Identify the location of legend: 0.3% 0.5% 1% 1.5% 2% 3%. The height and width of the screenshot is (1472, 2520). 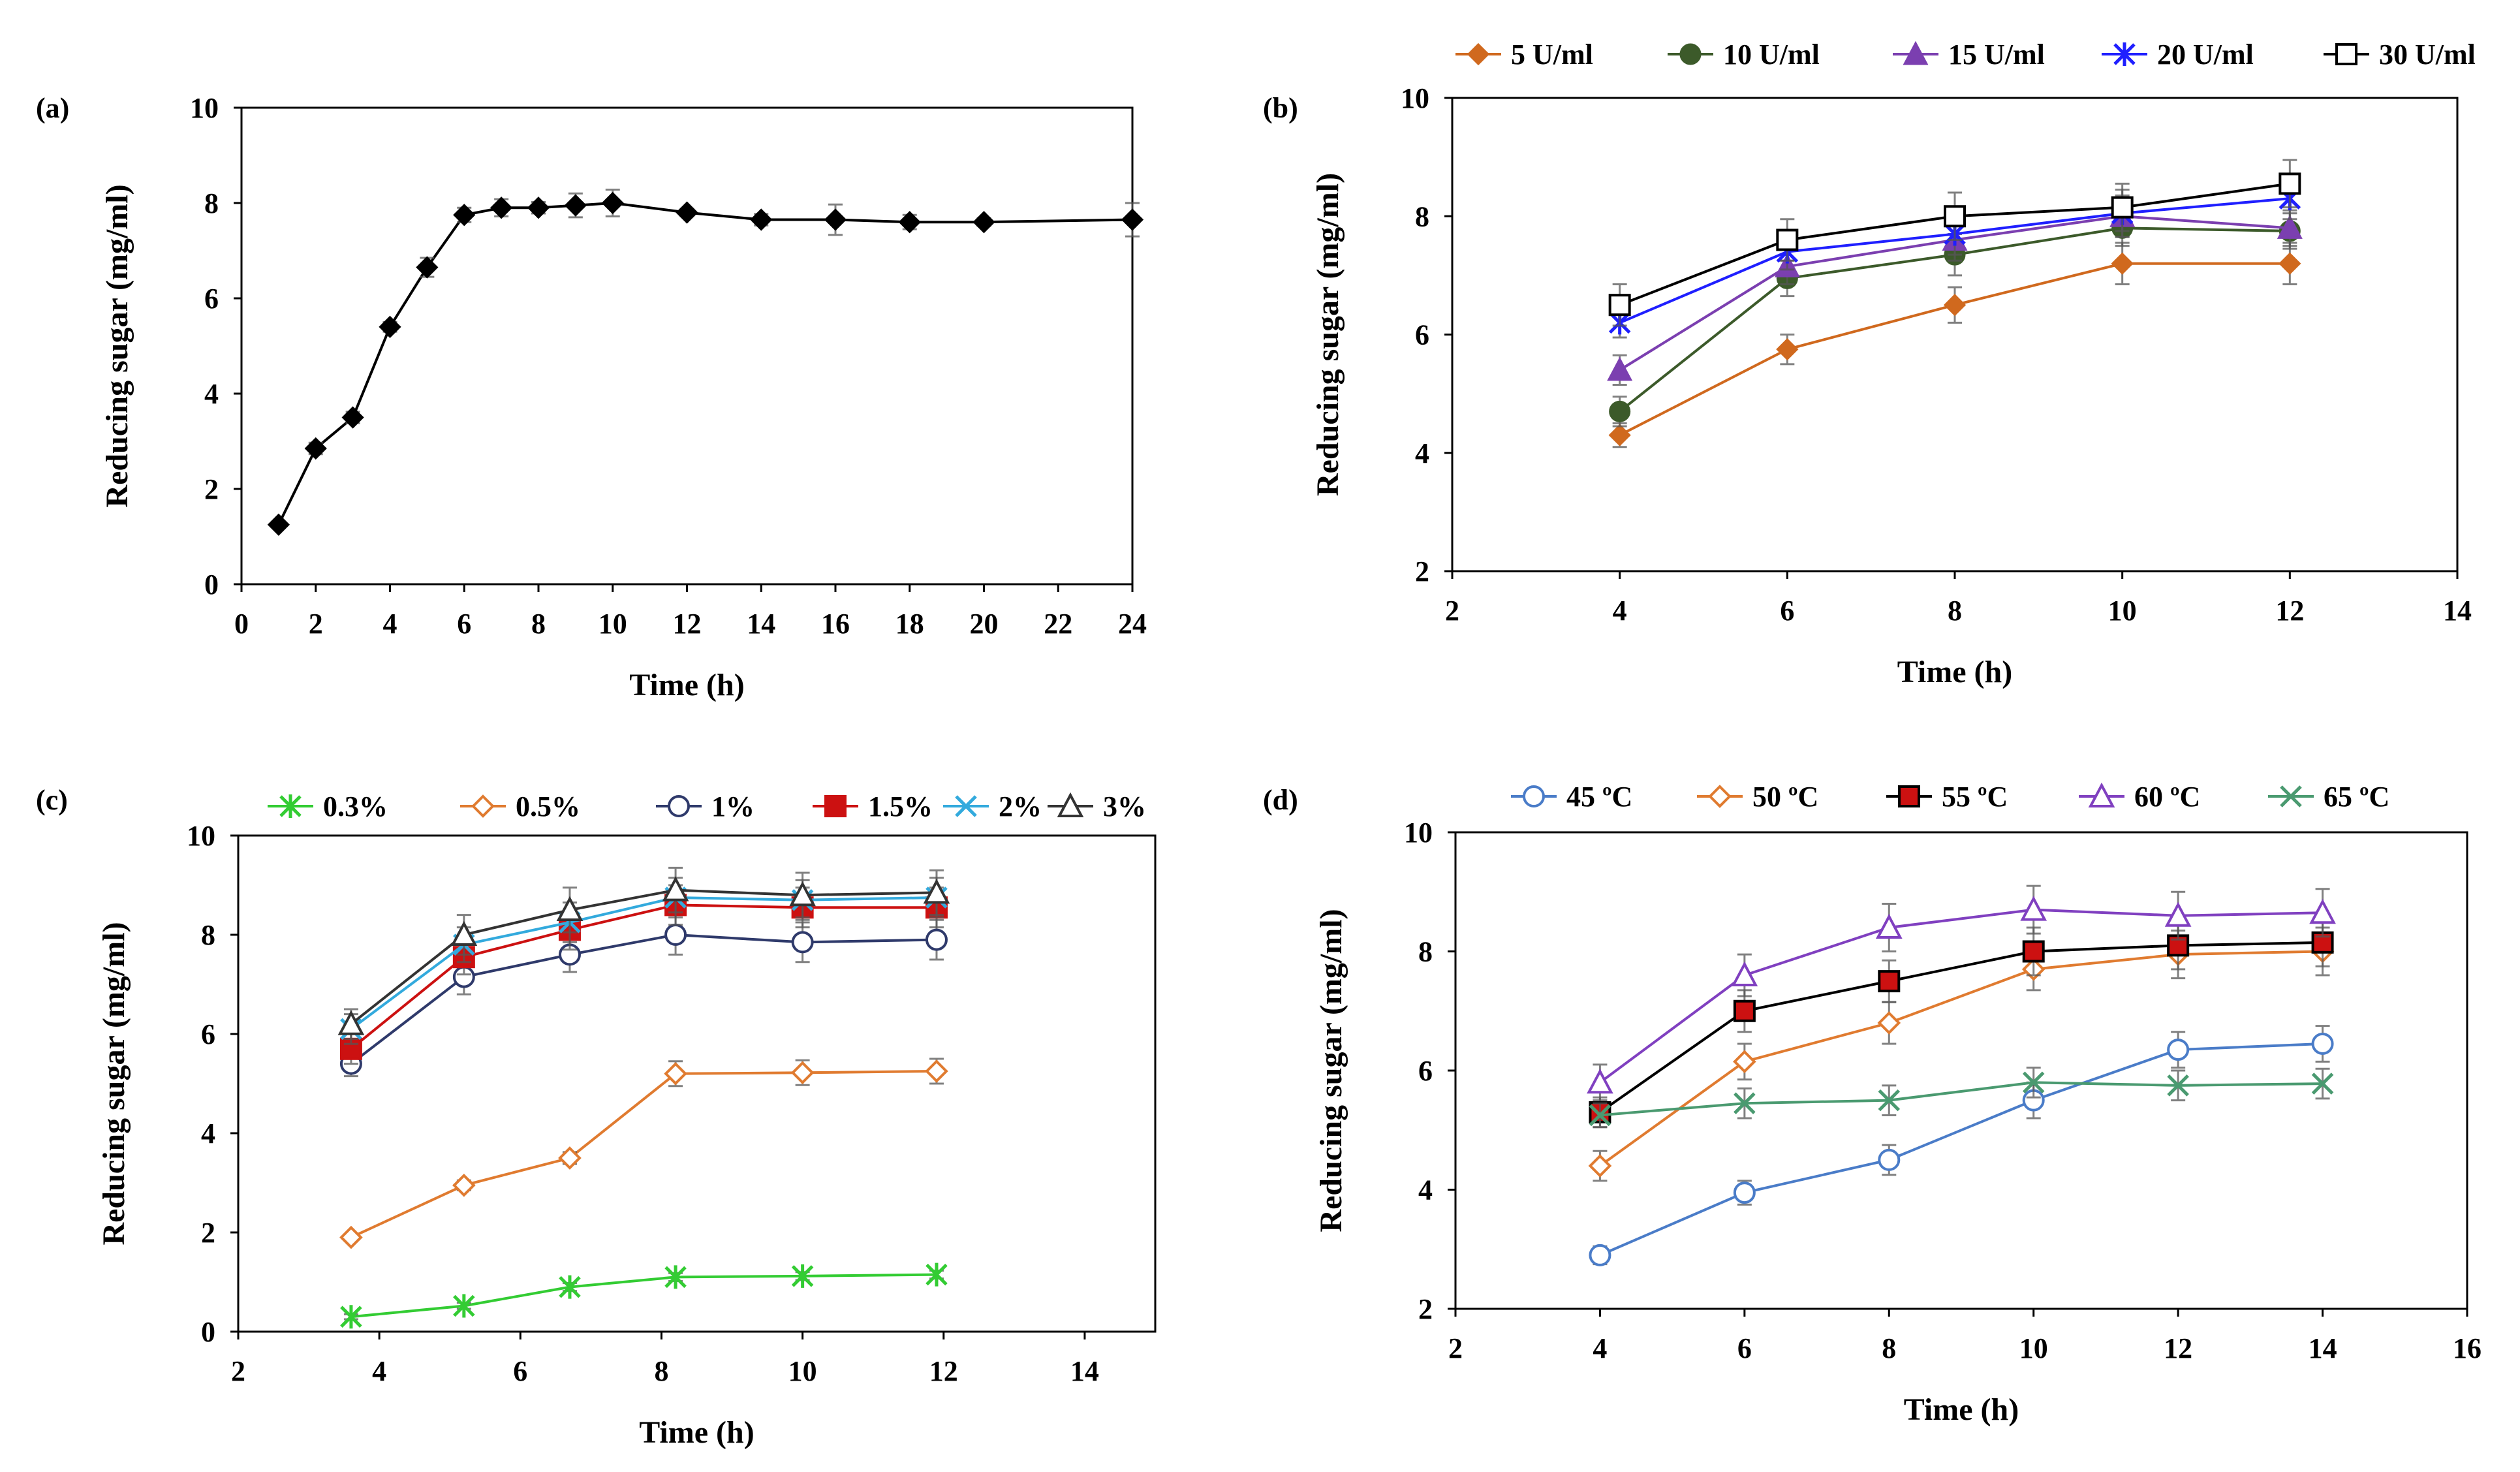
(707, 806).